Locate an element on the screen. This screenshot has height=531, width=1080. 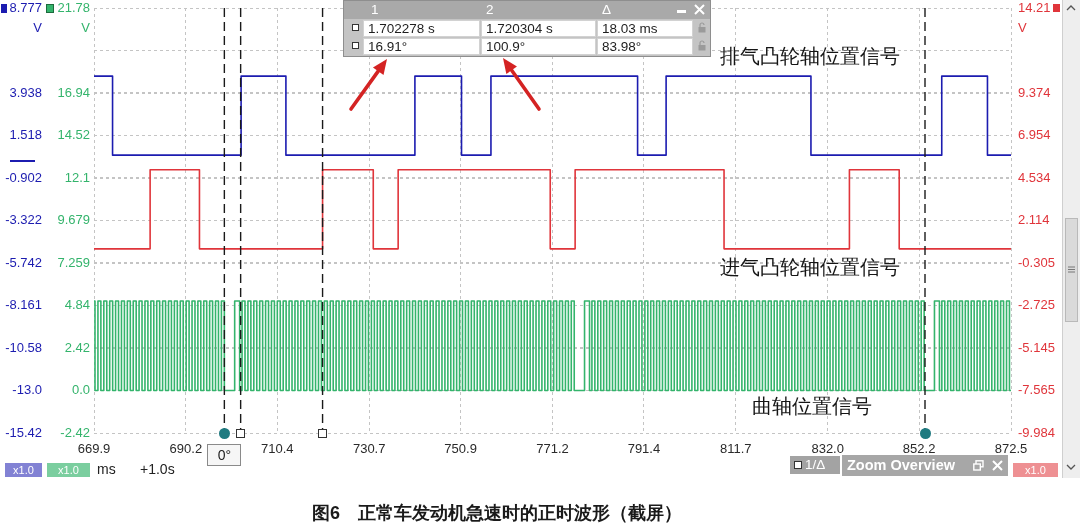
series-label: 曲轴位置信号 is located at coordinates (812, 406).